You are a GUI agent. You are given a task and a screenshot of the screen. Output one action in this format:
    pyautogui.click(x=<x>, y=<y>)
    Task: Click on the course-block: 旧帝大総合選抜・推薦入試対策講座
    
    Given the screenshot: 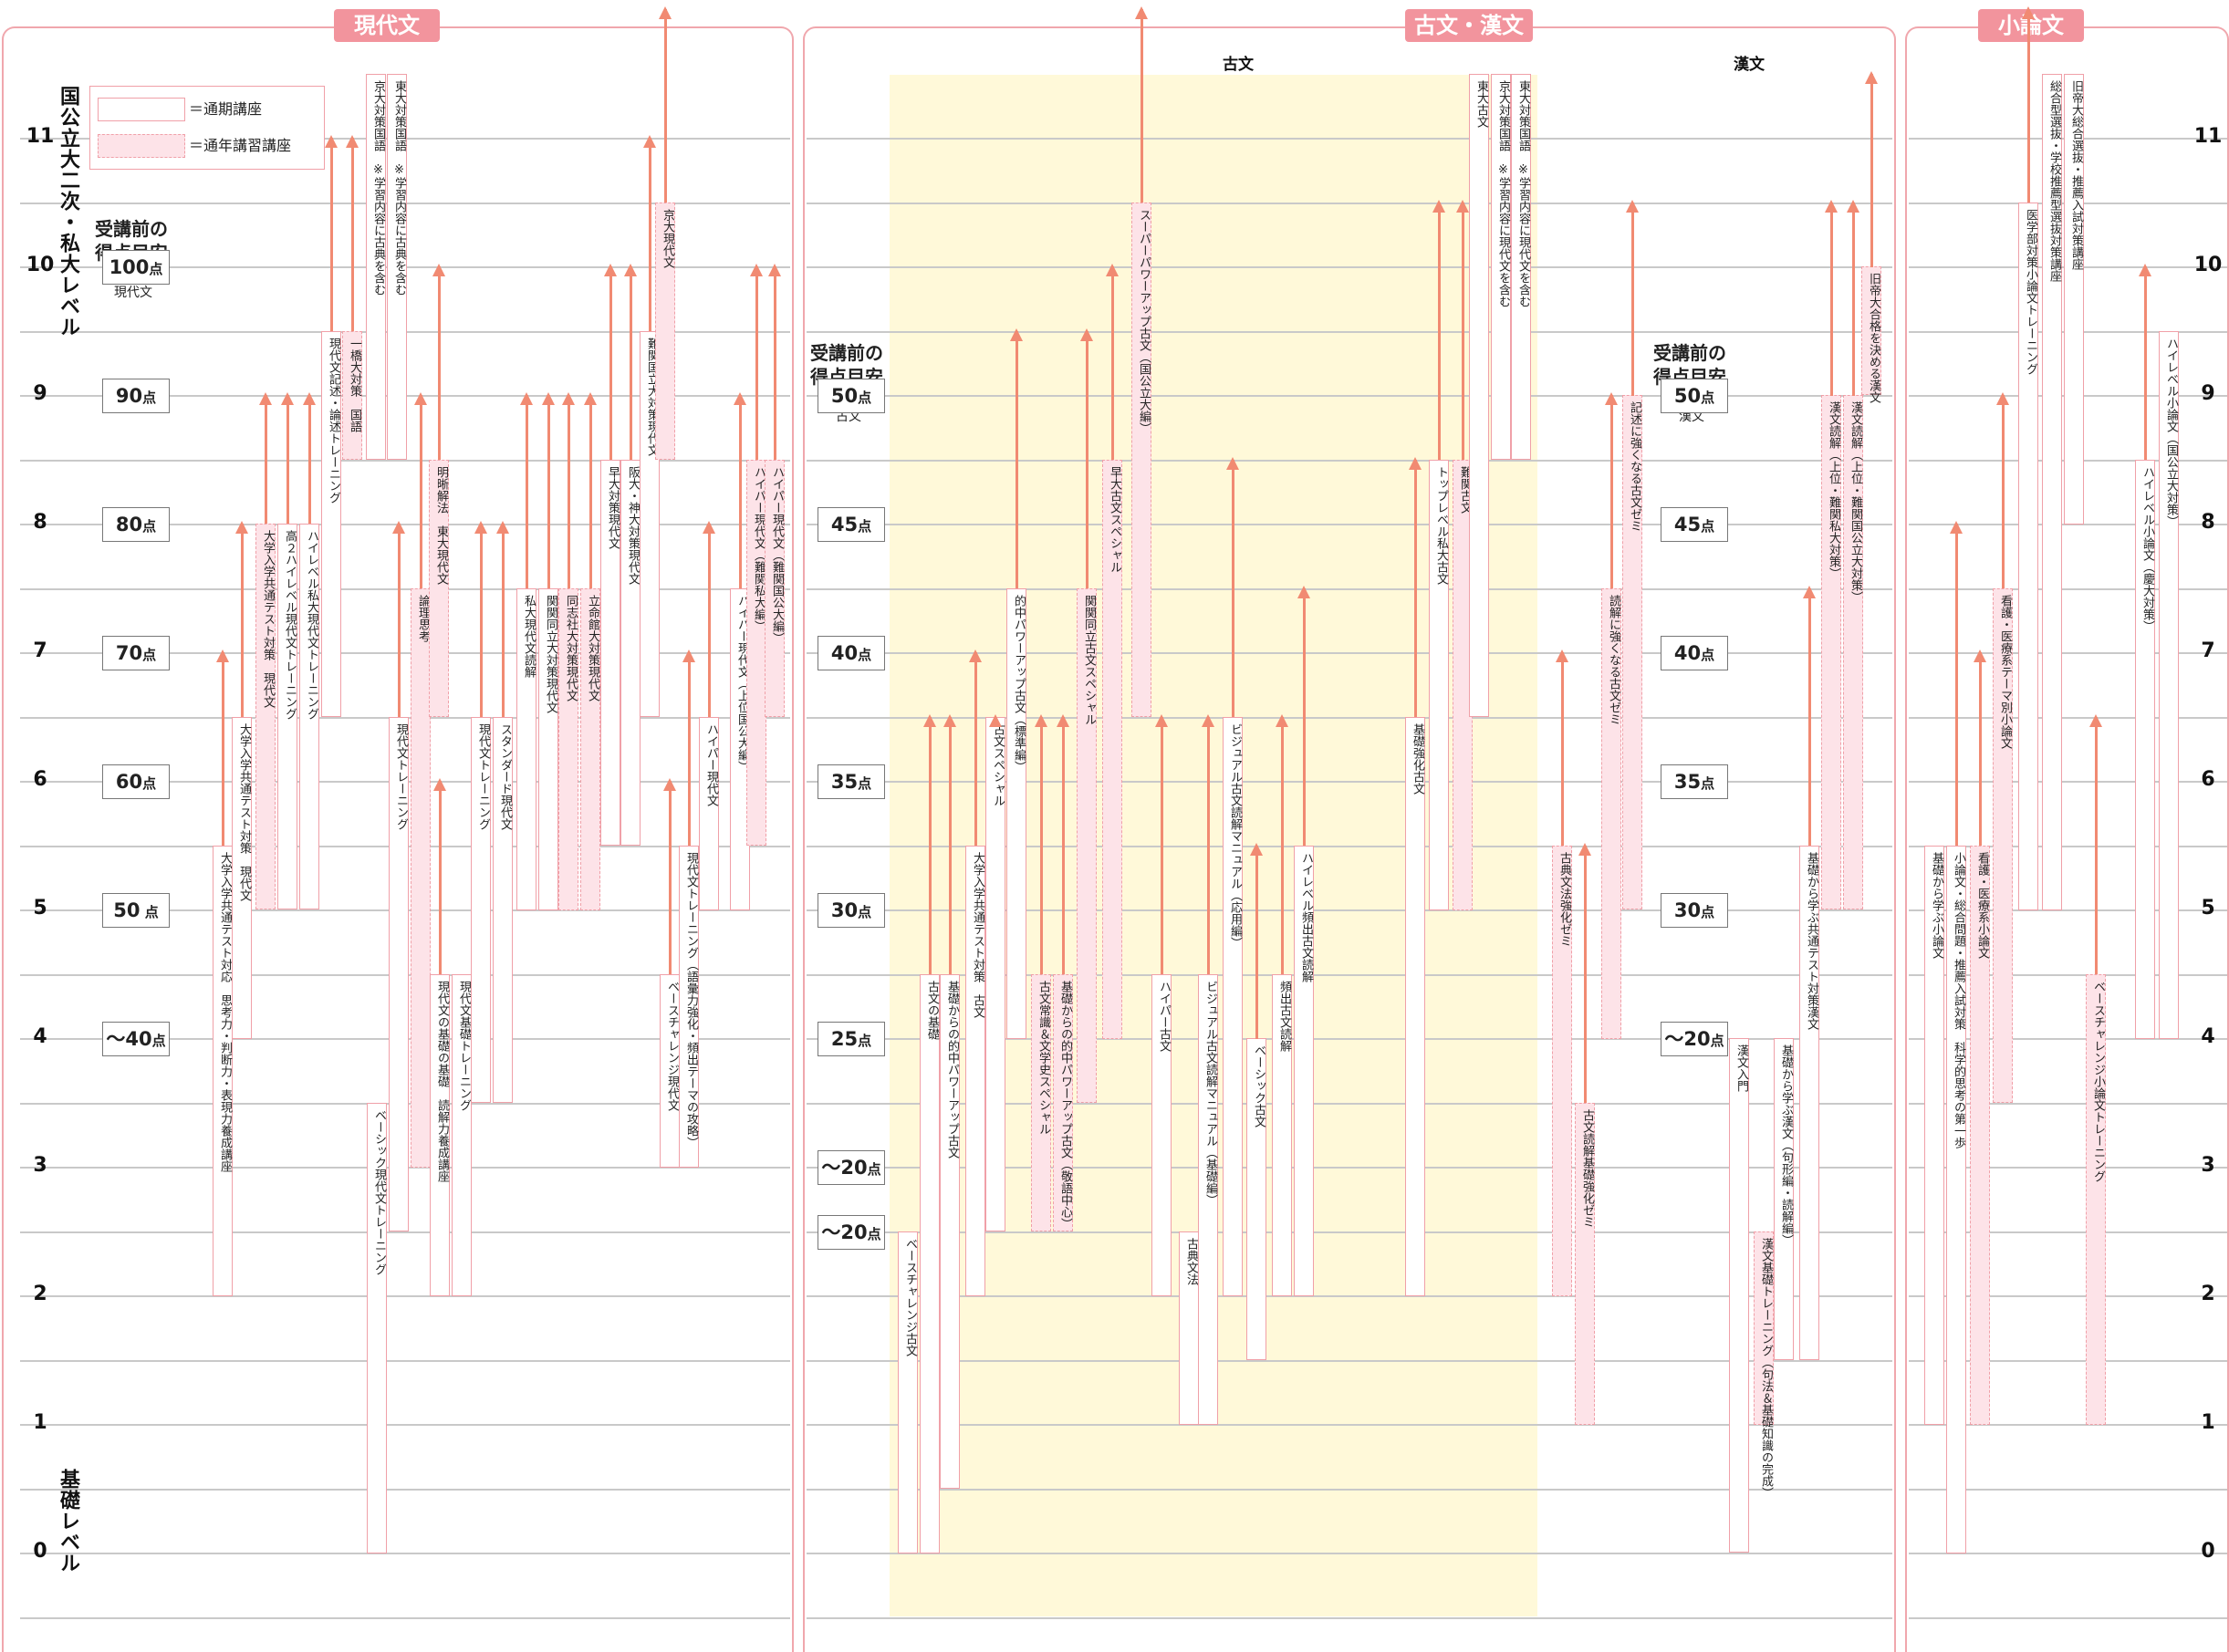 What is the action you would take?
    pyautogui.click(x=2074, y=299)
    